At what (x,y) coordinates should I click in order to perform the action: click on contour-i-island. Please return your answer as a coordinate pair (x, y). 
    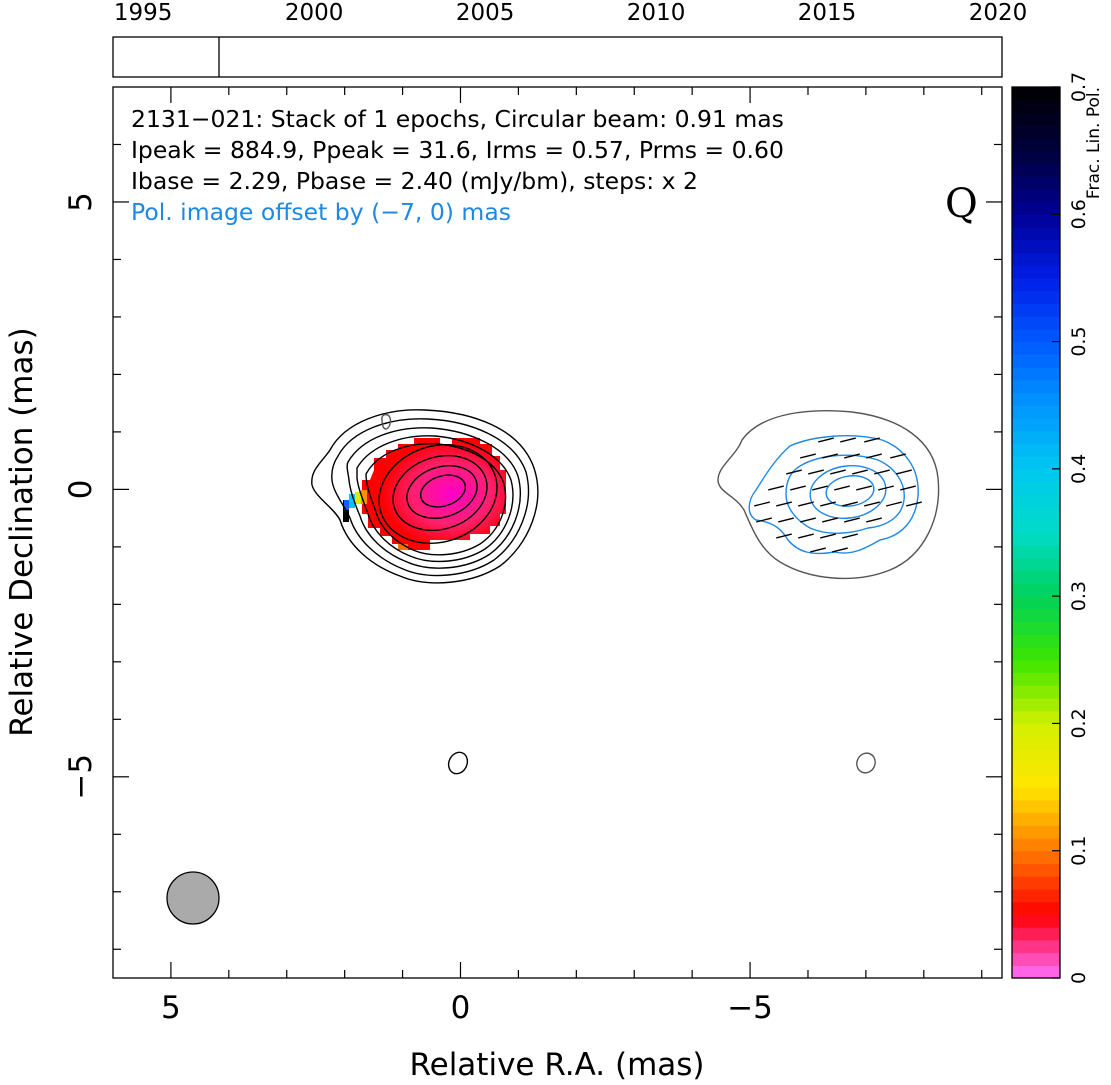
    Looking at the image, I should click on (386, 421).